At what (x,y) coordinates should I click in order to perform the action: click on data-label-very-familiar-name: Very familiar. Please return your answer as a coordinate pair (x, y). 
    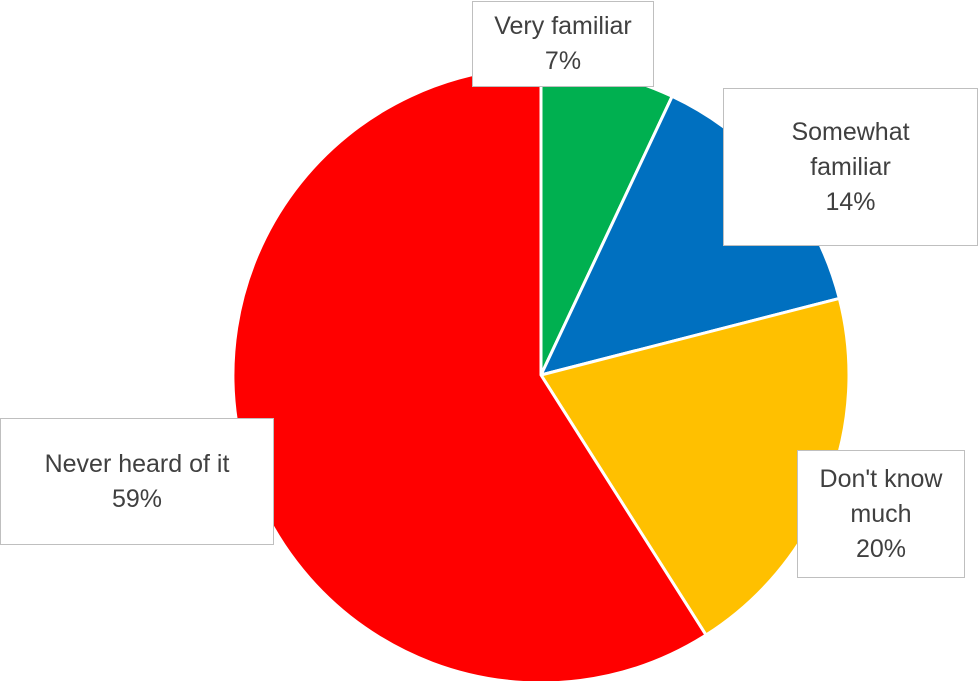
    Looking at the image, I should click on (563, 26).